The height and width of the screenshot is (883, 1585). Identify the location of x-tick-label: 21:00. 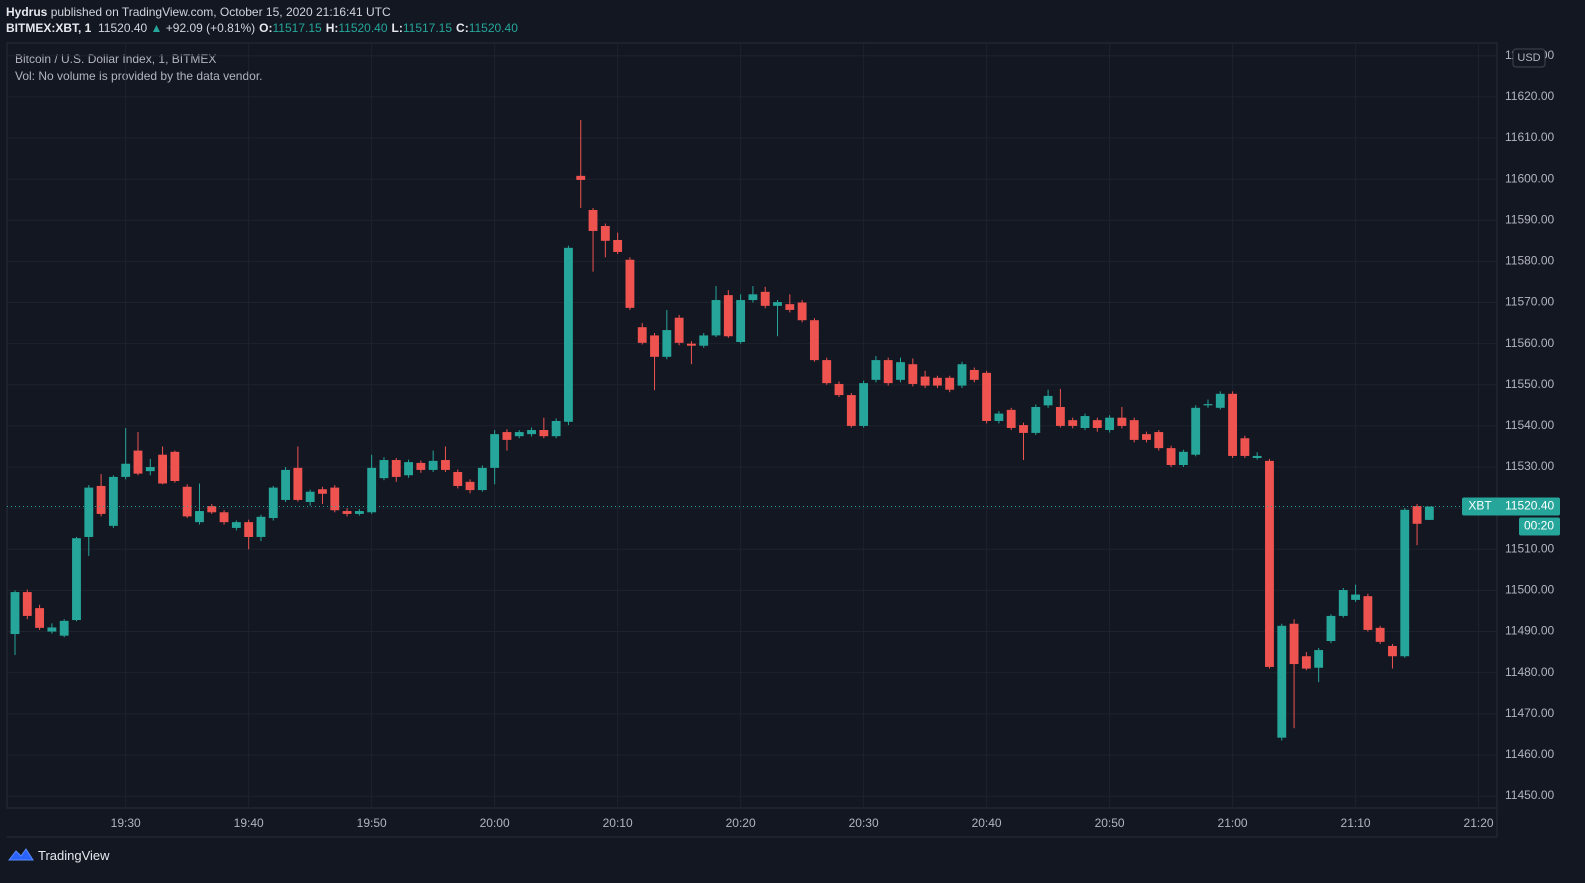
(1233, 823).